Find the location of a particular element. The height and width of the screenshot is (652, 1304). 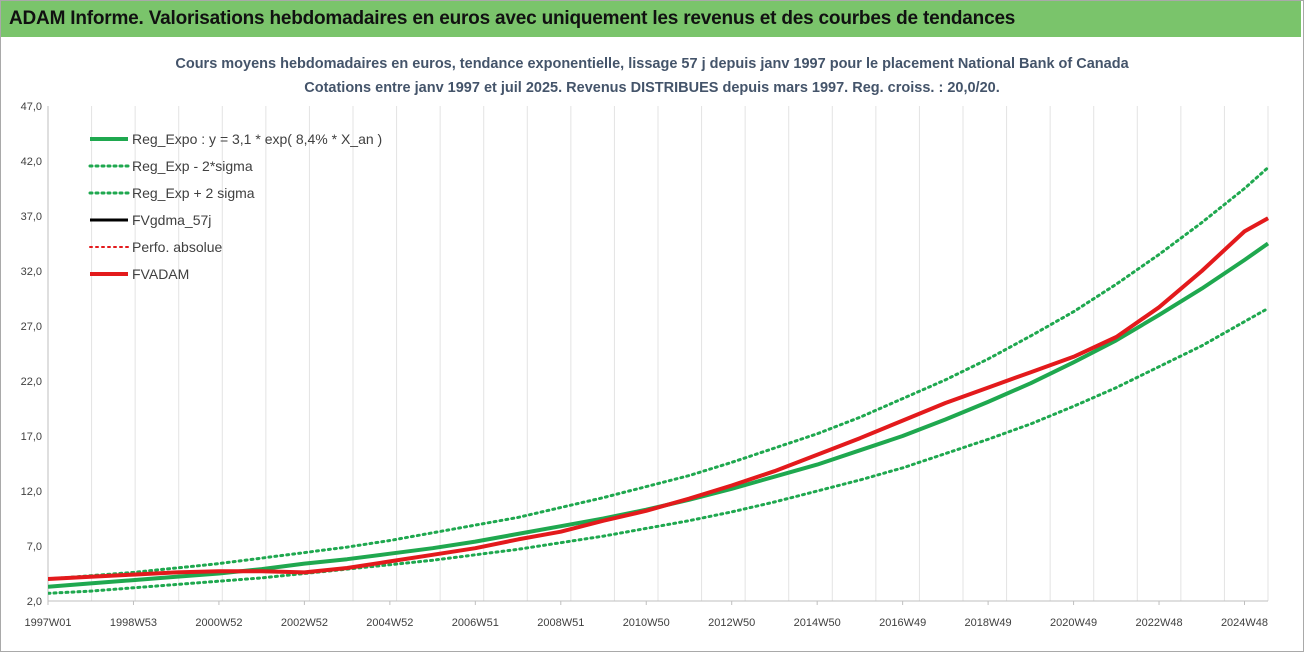

y-tick-label: 12,0 is located at coordinates (31, 492).